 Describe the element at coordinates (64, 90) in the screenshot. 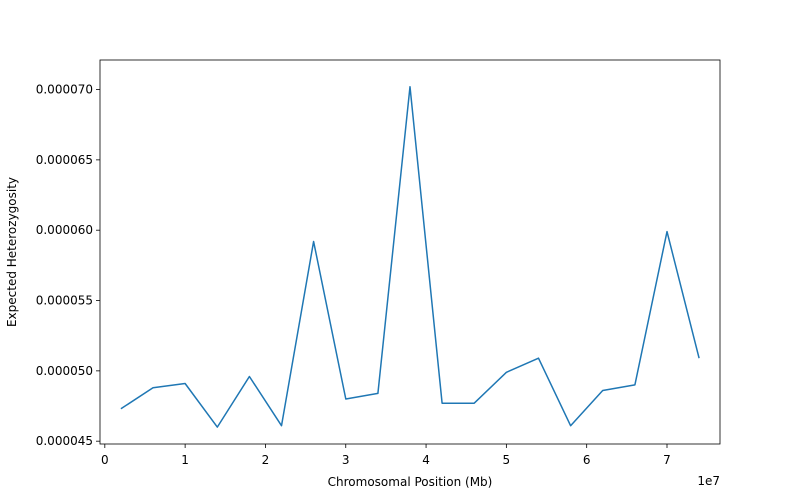

I see `y-tick-label: 0.000070` at that location.